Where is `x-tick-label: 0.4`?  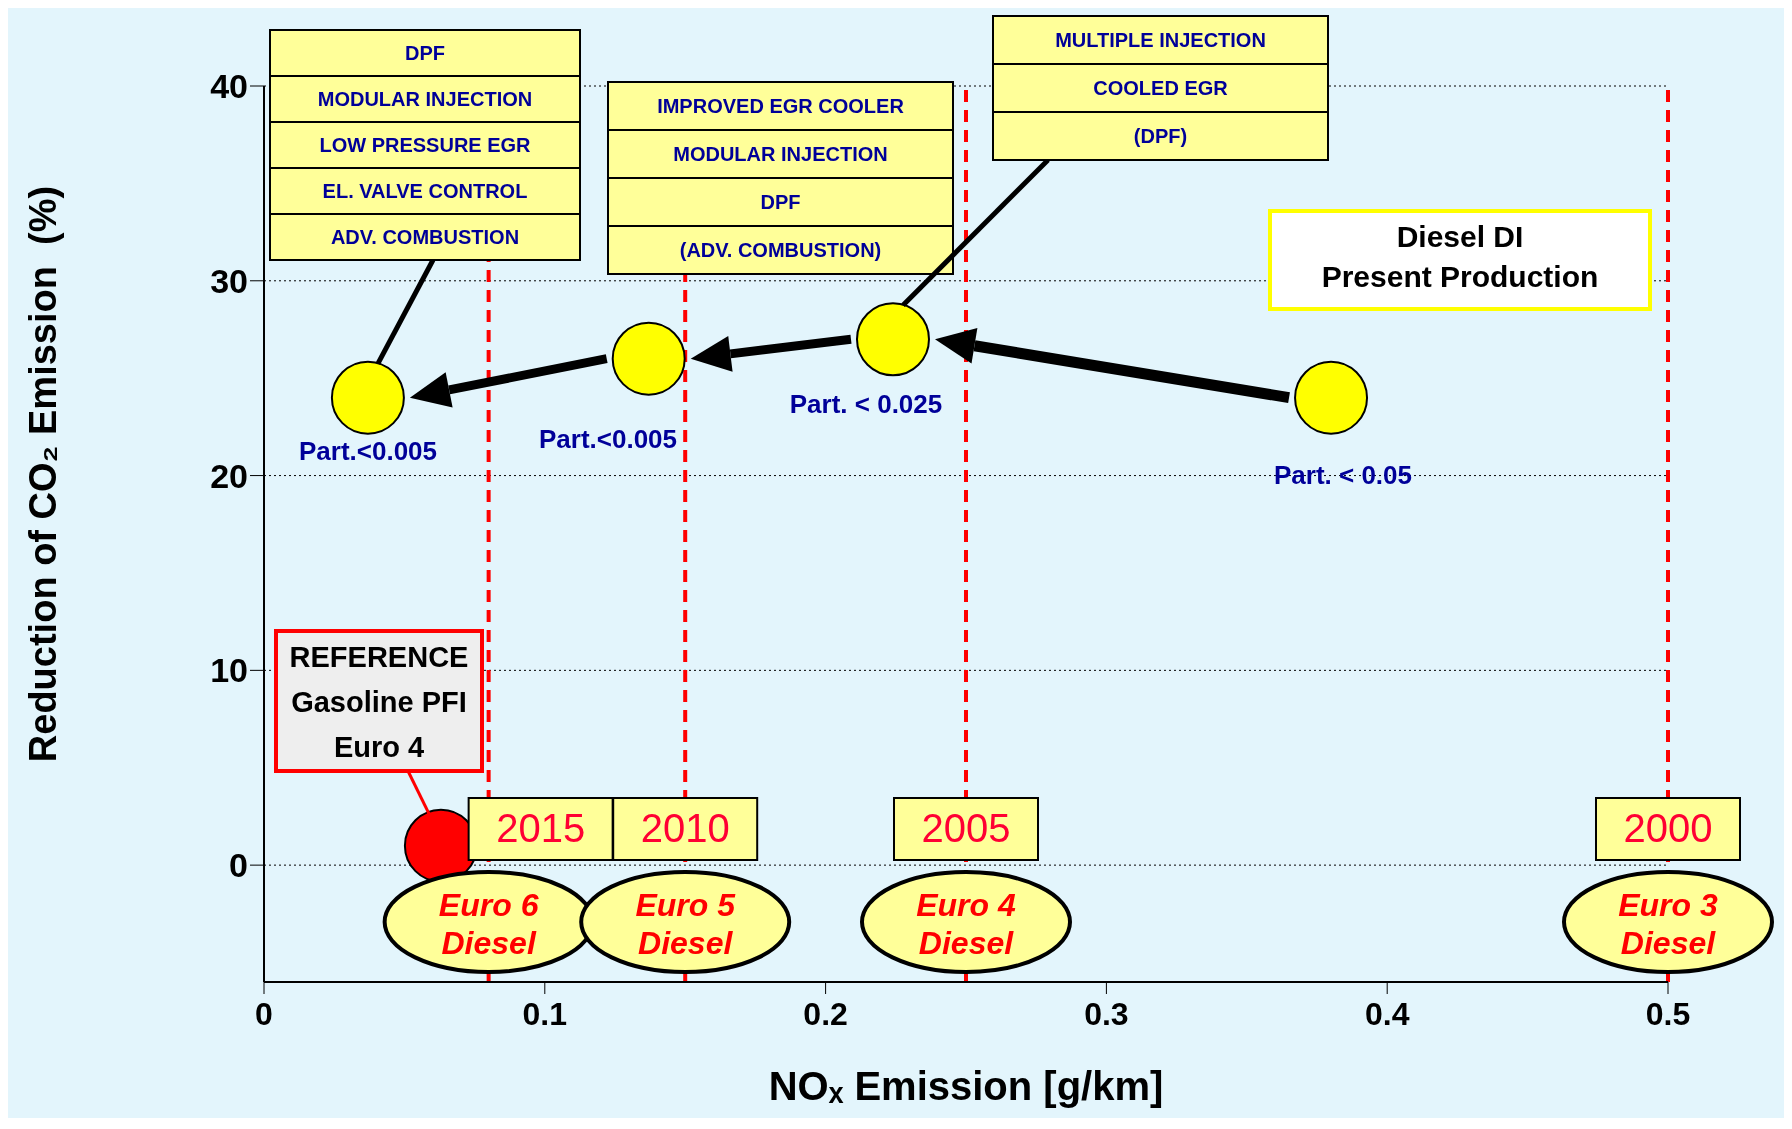 x-tick-label: 0.4 is located at coordinates (1387, 1013).